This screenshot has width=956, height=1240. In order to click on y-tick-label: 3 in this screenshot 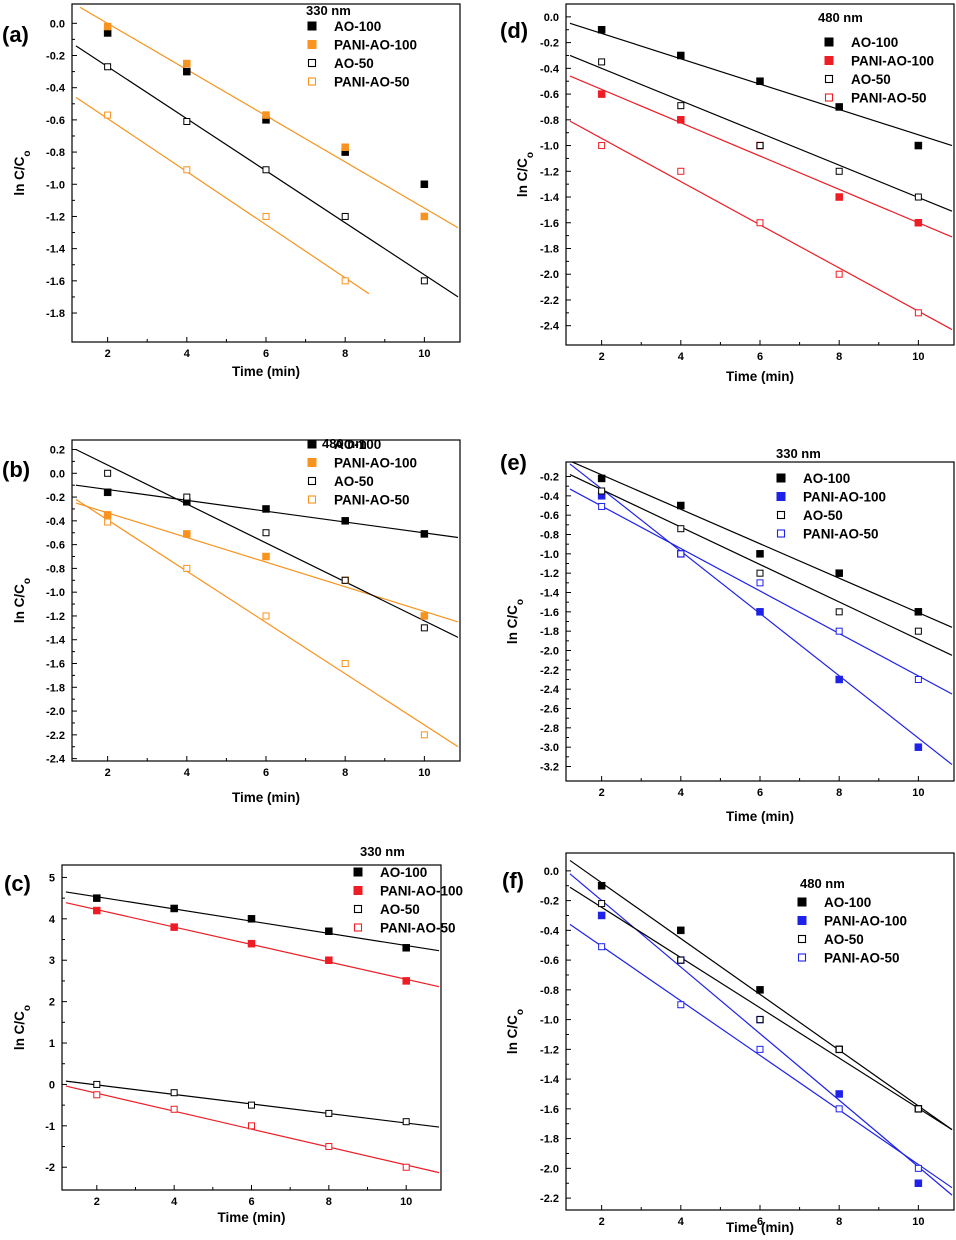, I will do `click(52, 961)`.